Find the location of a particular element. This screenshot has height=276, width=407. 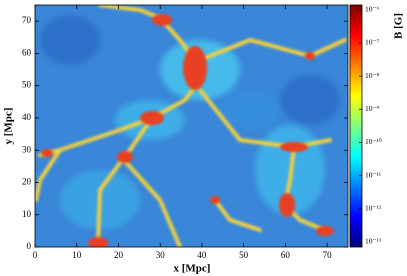

y-tick-label: 70 is located at coordinates (27, 20).